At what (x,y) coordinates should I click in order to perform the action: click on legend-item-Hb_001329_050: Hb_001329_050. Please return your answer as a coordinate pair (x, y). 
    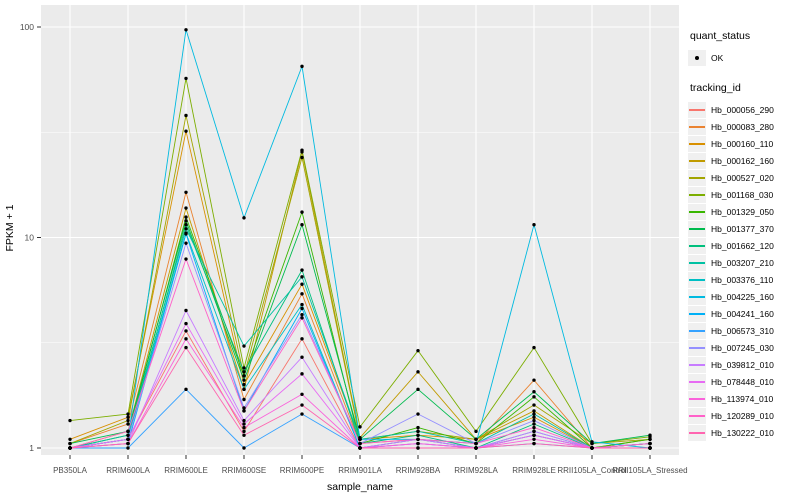
    Looking at the image, I should click on (744, 211).